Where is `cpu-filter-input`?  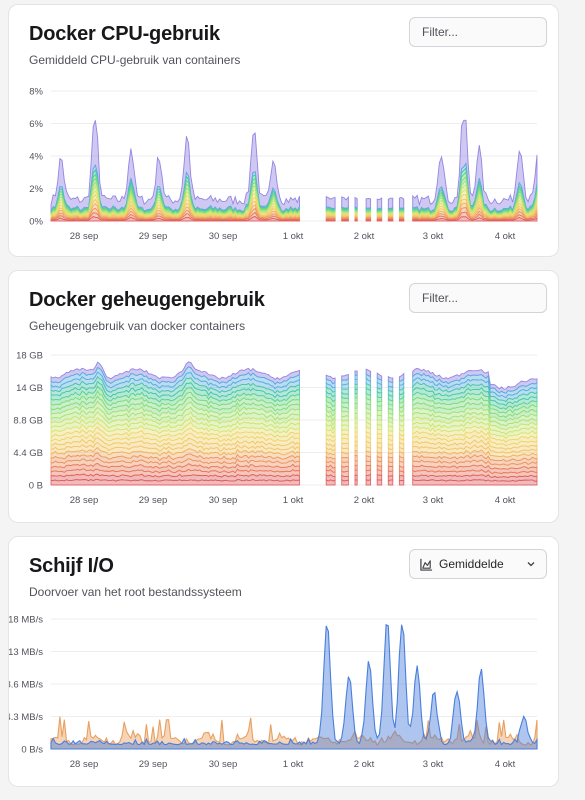 cpu-filter-input is located at coordinates (478, 32).